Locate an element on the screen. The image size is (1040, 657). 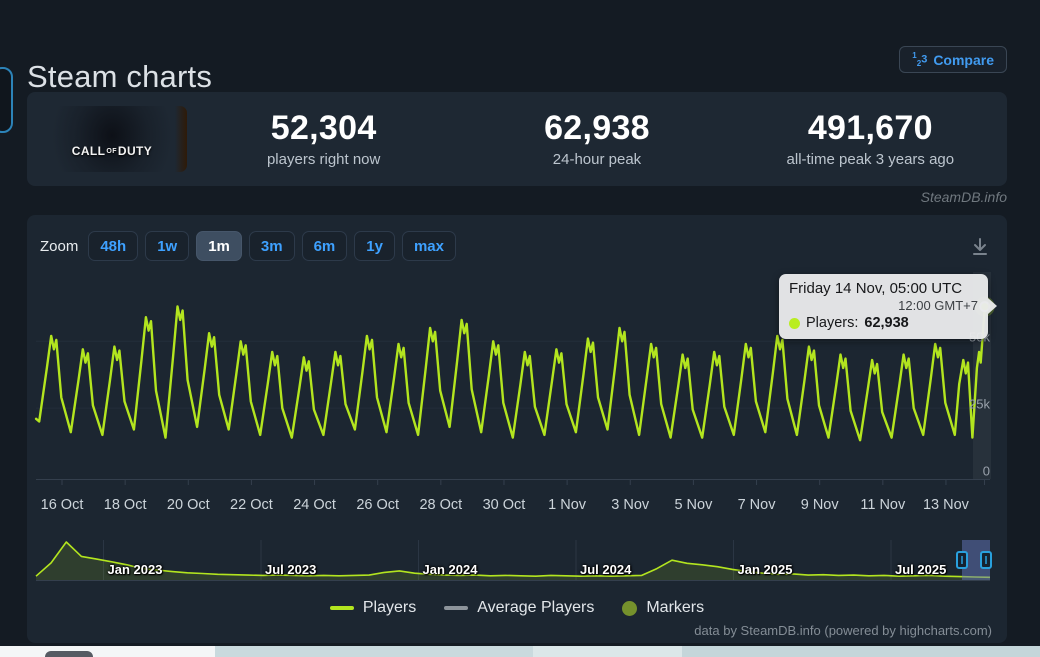
x-axis-label: 9 Nov is located at coordinates (819, 505).